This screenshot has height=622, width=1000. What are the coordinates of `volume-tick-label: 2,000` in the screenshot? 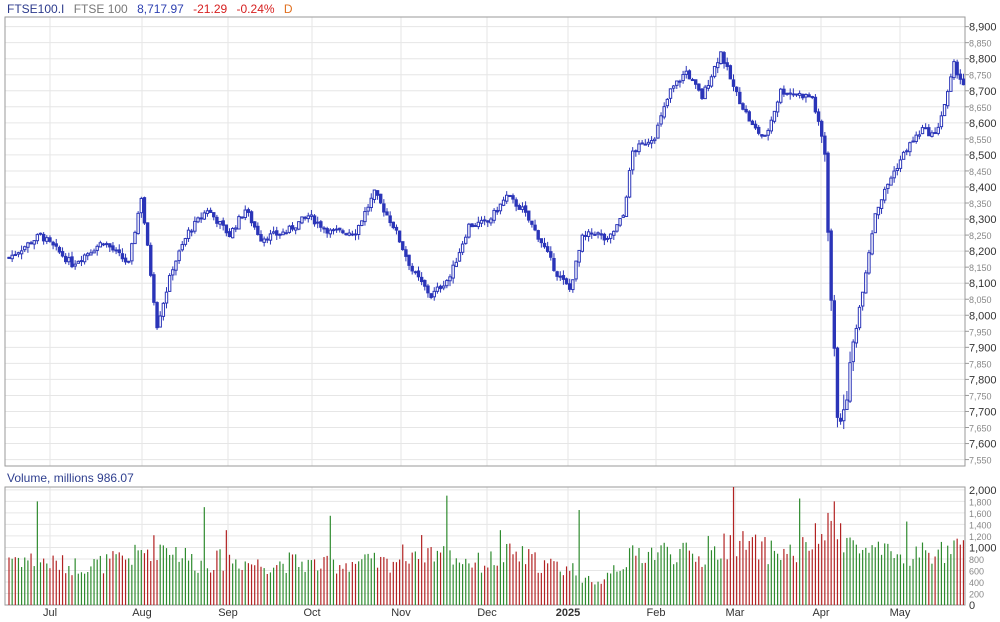 It's located at (983, 491).